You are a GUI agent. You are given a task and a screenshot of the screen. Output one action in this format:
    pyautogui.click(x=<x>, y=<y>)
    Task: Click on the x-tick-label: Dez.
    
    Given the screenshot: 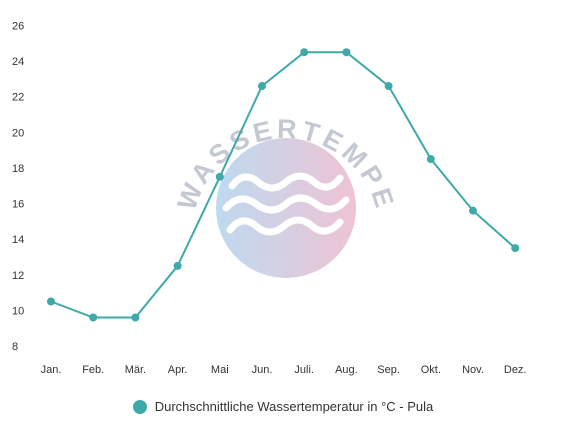 What is the action you would take?
    pyautogui.click(x=515, y=370)
    